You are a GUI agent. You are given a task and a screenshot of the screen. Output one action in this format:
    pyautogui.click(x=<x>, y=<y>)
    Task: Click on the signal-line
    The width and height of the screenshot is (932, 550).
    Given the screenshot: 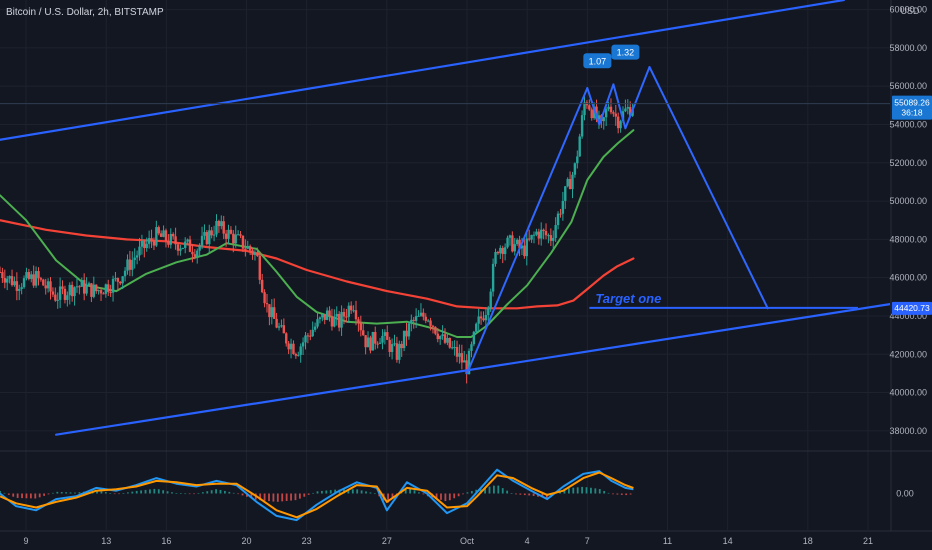 What is the action you would take?
    pyautogui.click(x=317, y=495)
    